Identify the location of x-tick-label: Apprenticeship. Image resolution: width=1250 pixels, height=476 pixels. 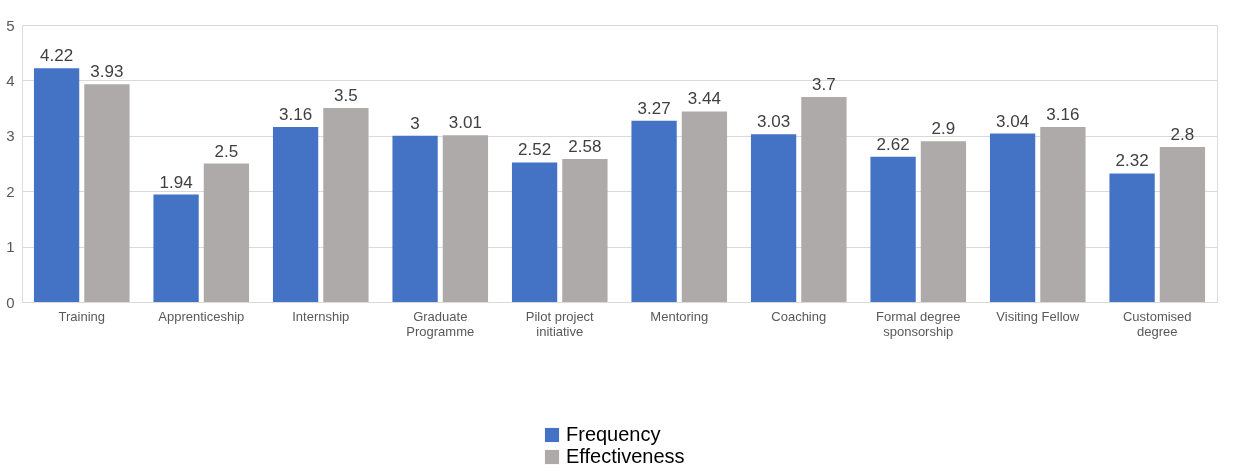
(201, 316).